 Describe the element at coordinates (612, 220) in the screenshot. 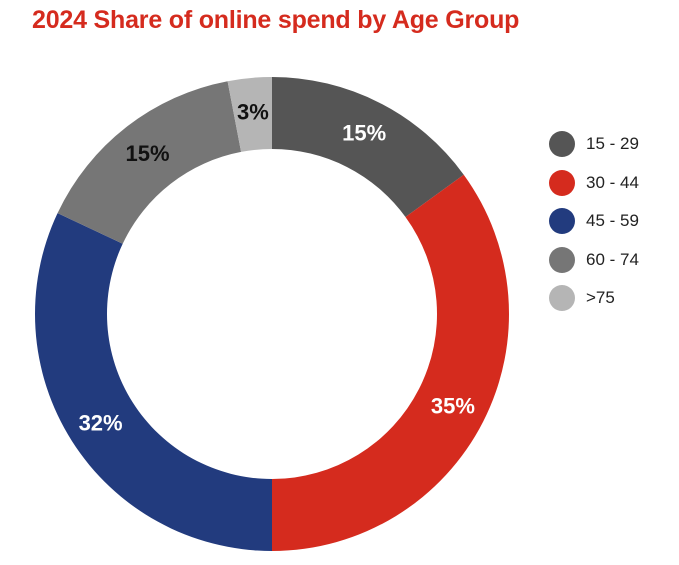

I see `legend-label: 45 - 59` at that location.